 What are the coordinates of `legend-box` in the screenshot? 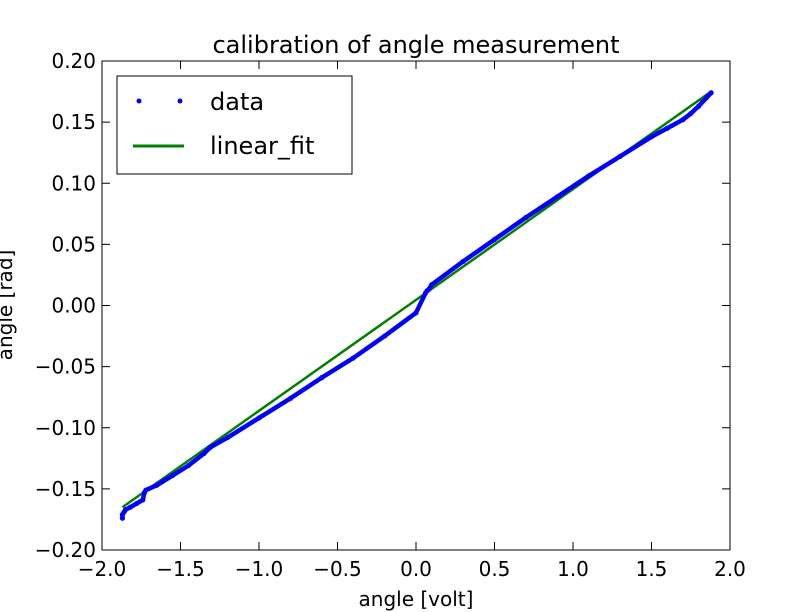 It's located at (234, 125).